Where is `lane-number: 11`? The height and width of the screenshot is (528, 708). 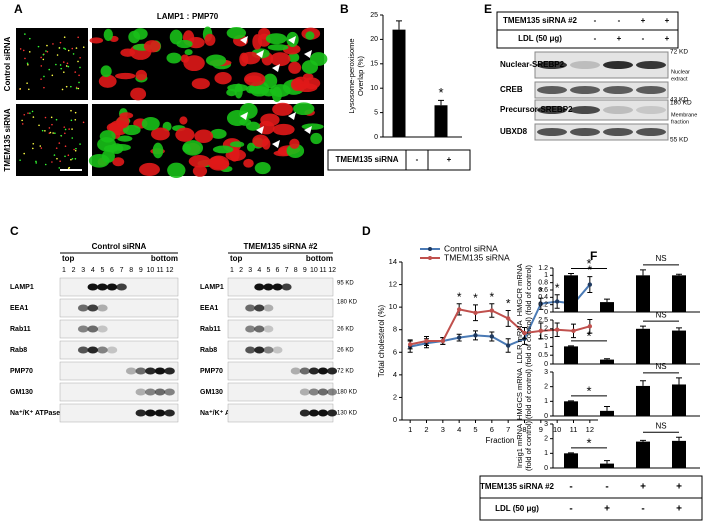 lane-number: 11 is located at coordinates (159, 270).